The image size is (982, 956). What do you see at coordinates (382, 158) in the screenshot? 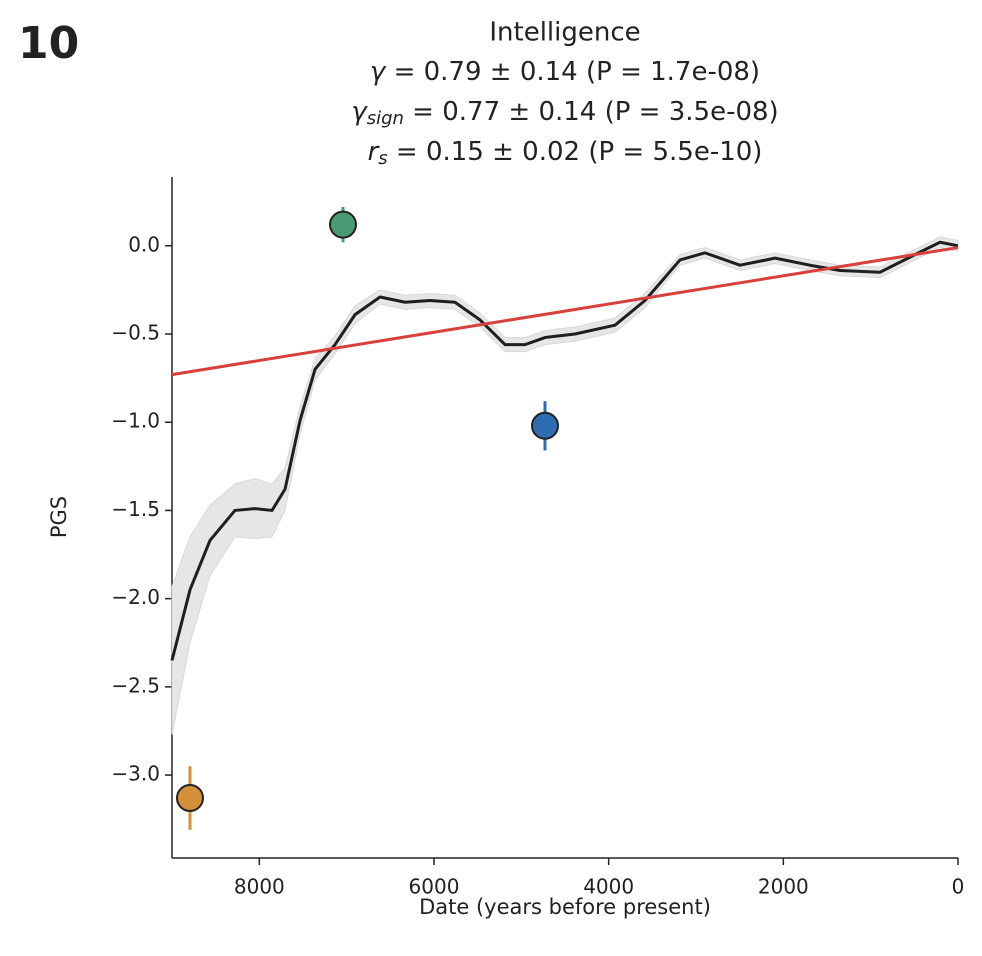
I see `stat-subscript: s` at bounding box center [382, 158].